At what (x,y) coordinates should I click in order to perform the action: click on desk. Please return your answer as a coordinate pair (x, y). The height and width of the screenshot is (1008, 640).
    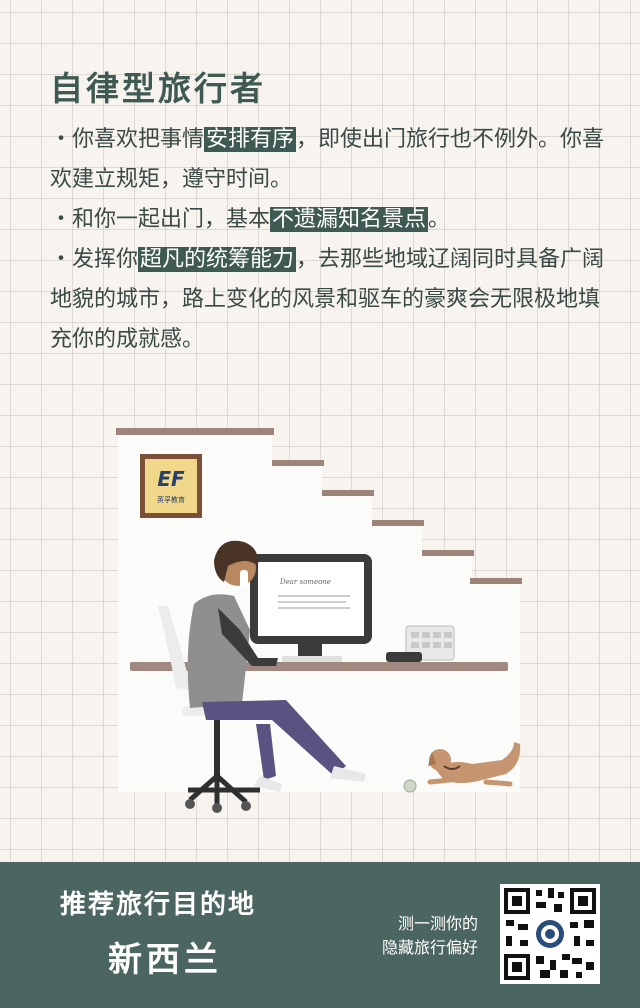
    Looking at the image, I should click on (319, 666).